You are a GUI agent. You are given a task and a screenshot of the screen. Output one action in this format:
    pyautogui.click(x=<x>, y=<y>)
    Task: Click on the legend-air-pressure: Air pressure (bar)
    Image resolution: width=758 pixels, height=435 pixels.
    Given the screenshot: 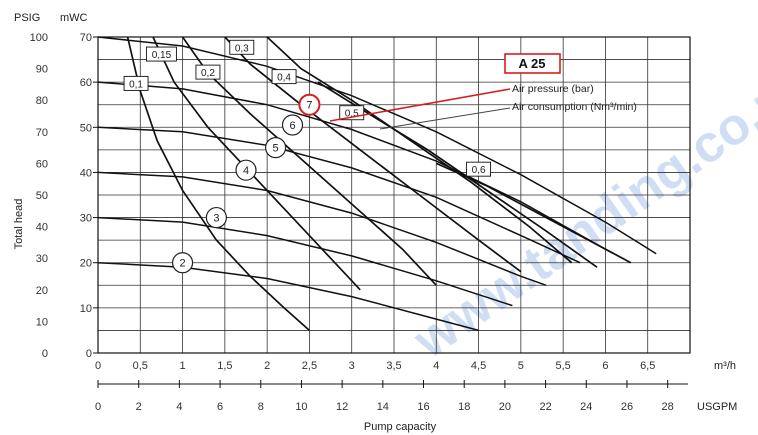 What is the action you would take?
    pyautogui.click(x=553, y=89)
    